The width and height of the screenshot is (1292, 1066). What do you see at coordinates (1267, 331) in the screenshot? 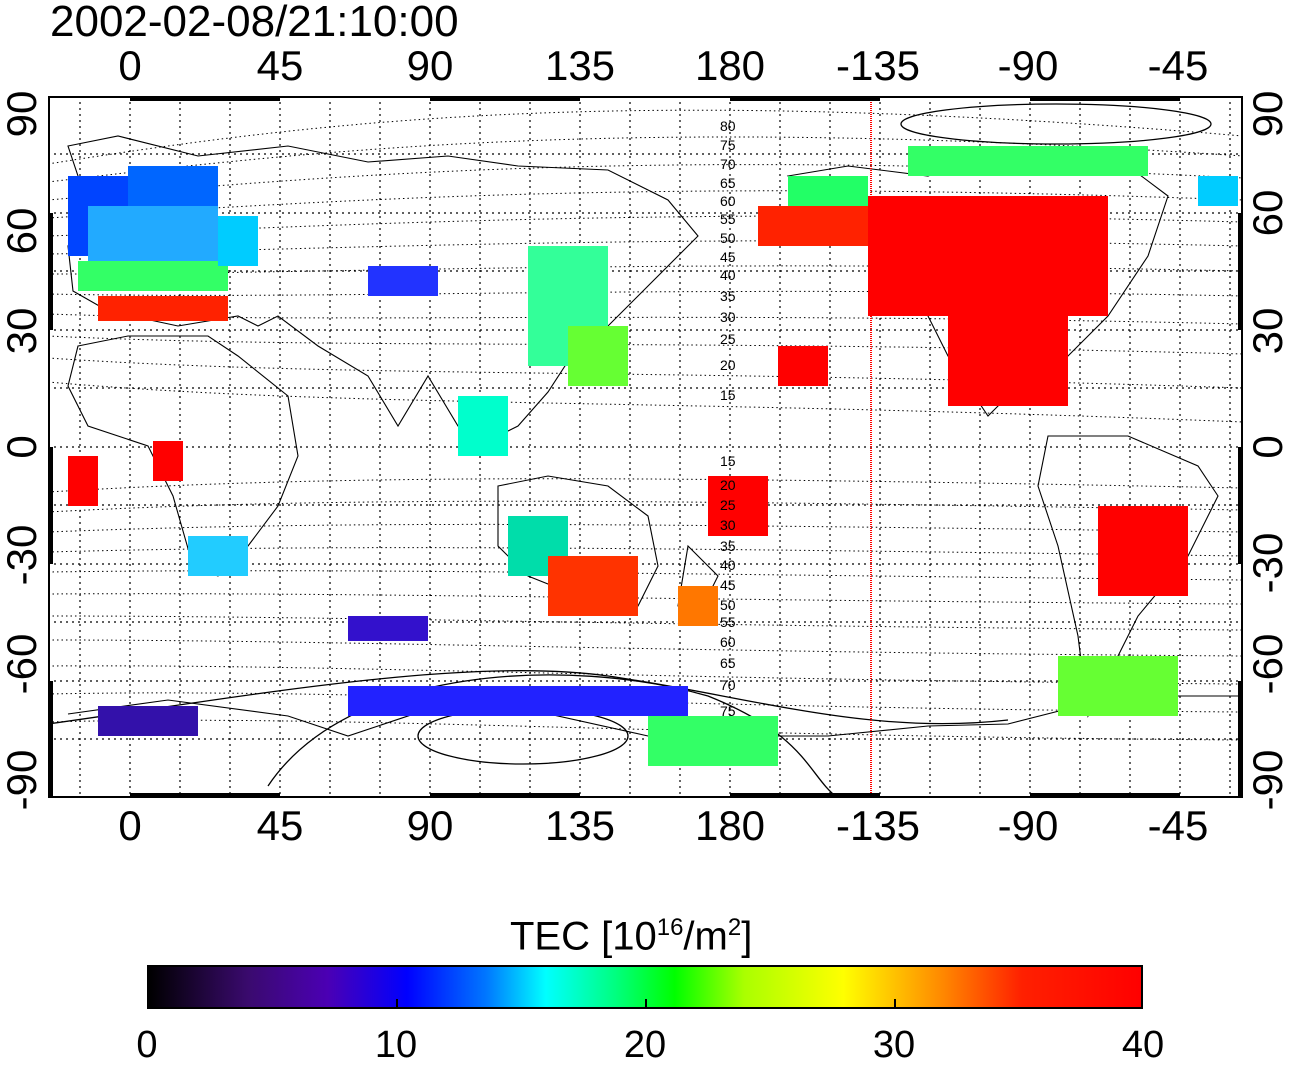
I see `right-lat-tick: 30` at bounding box center [1267, 331].